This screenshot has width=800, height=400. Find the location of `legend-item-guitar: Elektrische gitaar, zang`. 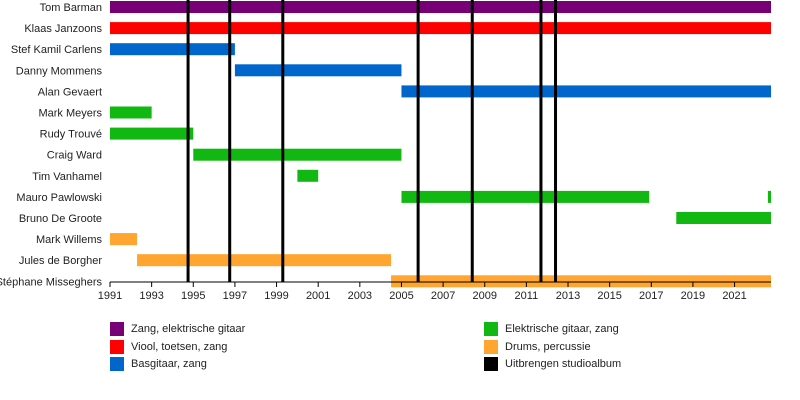

legend-item-guitar: Elektrische gitaar, zang is located at coordinates (551, 329).